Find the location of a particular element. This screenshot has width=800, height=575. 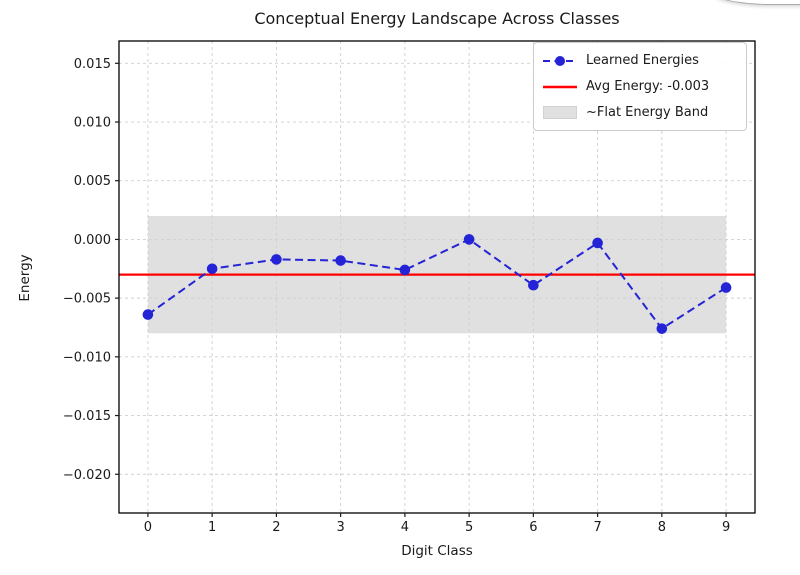

legend-item-learned-energies: Learned Energies is located at coordinates (639, 60).